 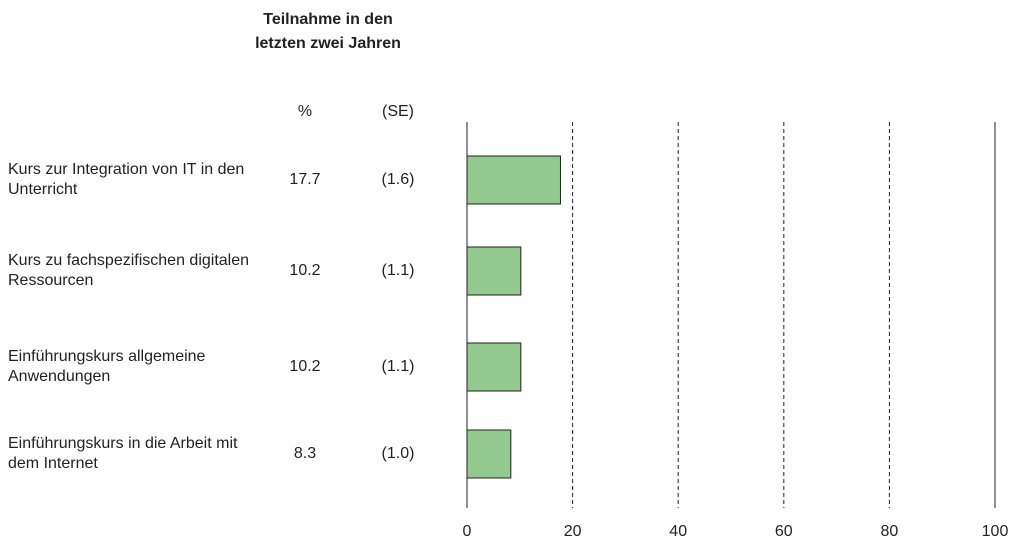 What do you see at coordinates (784, 531) in the screenshot?
I see `x-tick-label: 60` at bounding box center [784, 531].